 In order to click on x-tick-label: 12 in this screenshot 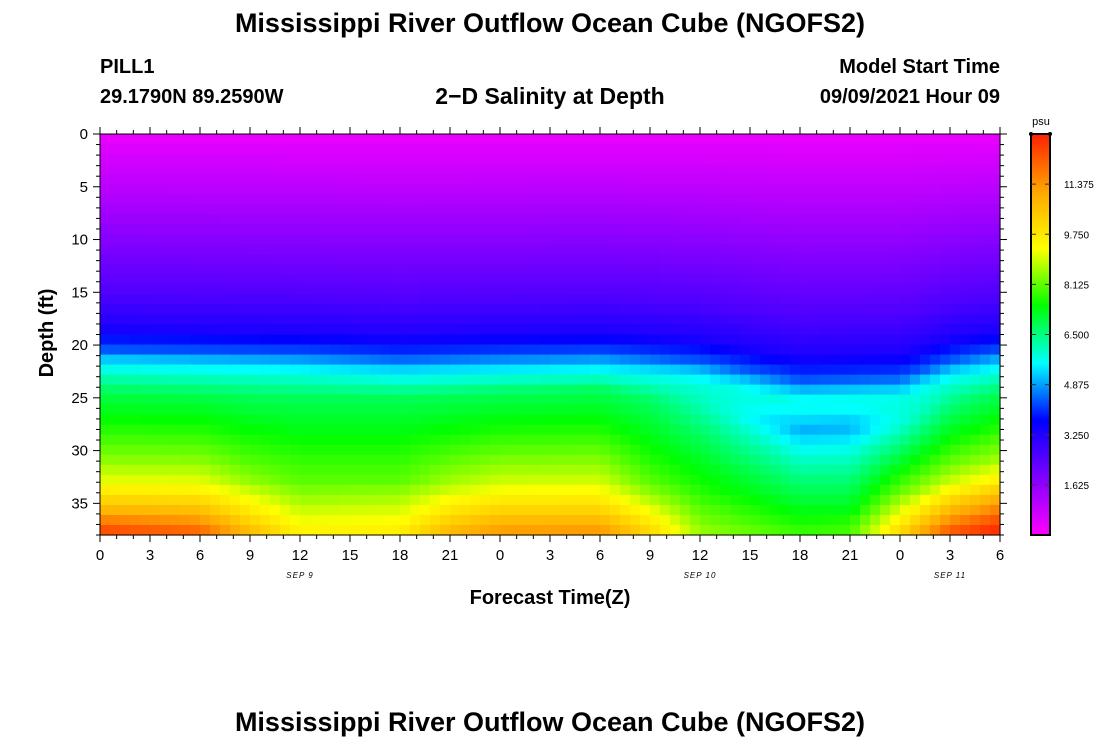, I will do `click(300, 555)`.